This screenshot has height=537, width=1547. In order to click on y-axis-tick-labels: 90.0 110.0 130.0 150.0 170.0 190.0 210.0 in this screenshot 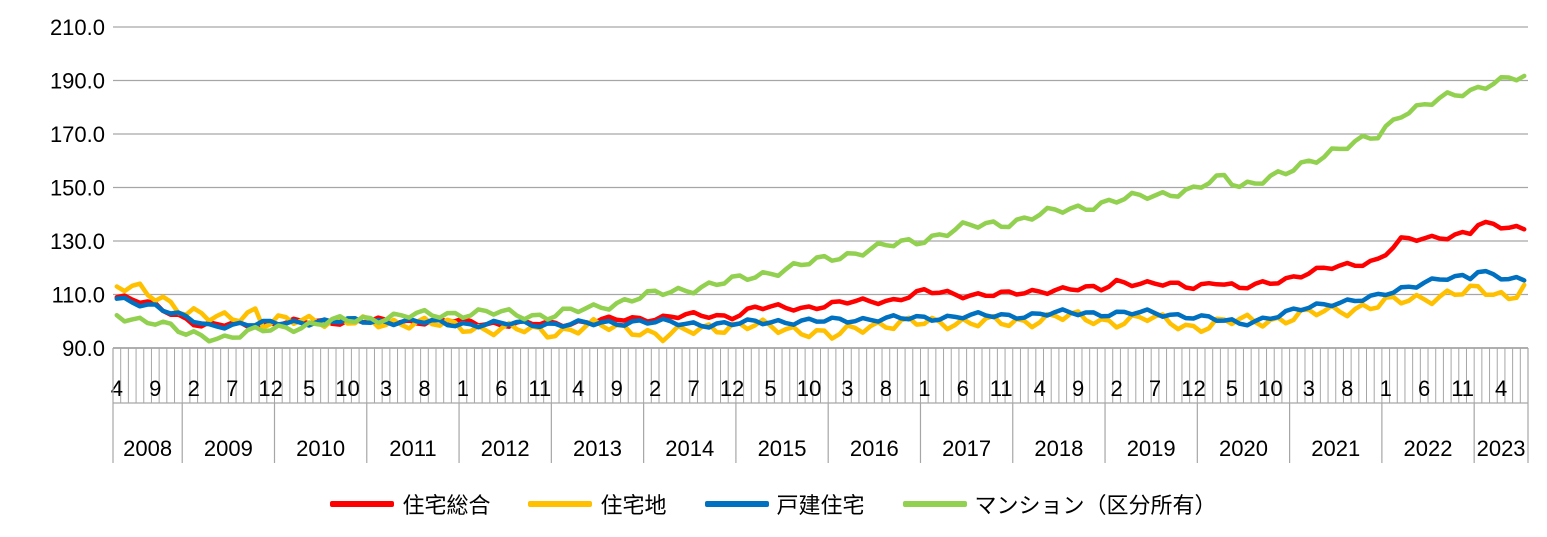, I will do `click(77, 188)`.